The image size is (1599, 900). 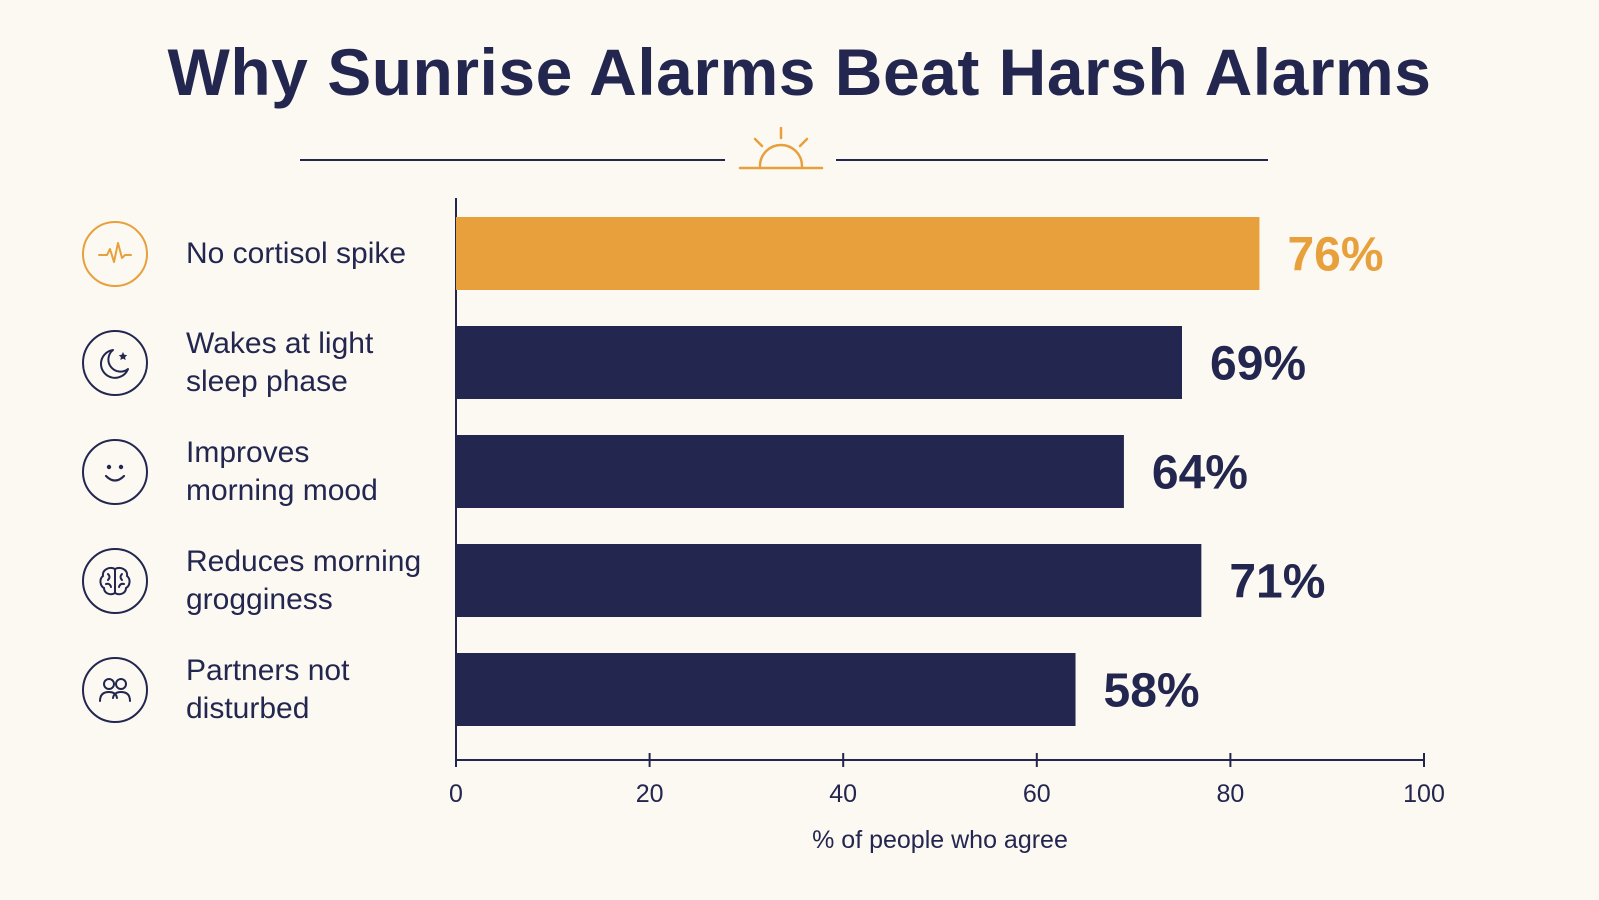 What do you see at coordinates (1200, 473) in the screenshot?
I see `bar-value-label: 64%` at bounding box center [1200, 473].